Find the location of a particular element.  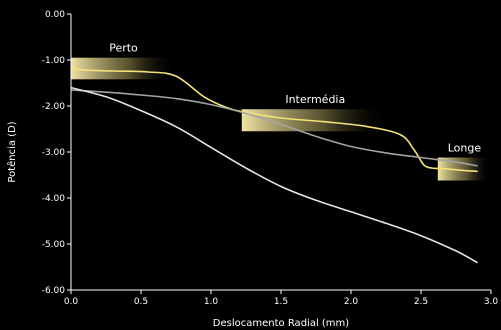

x-tick-label: 0.5 is located at coordinates (141, 302).